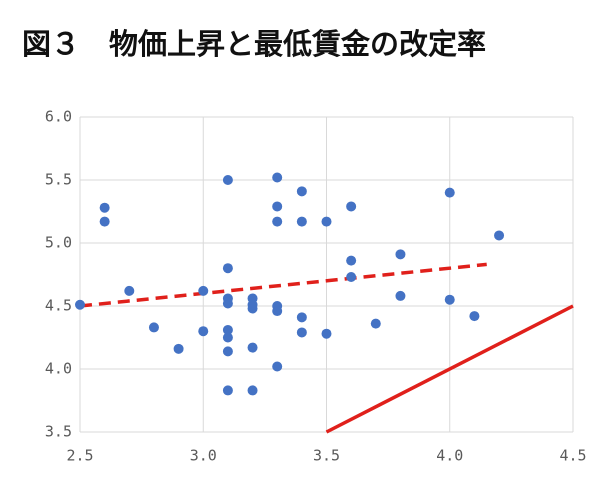 The image size is (600, 499). Describe the element at coordinates (449, 456) in the screenshot. I see `x-tick-label: 4.0` at that location.